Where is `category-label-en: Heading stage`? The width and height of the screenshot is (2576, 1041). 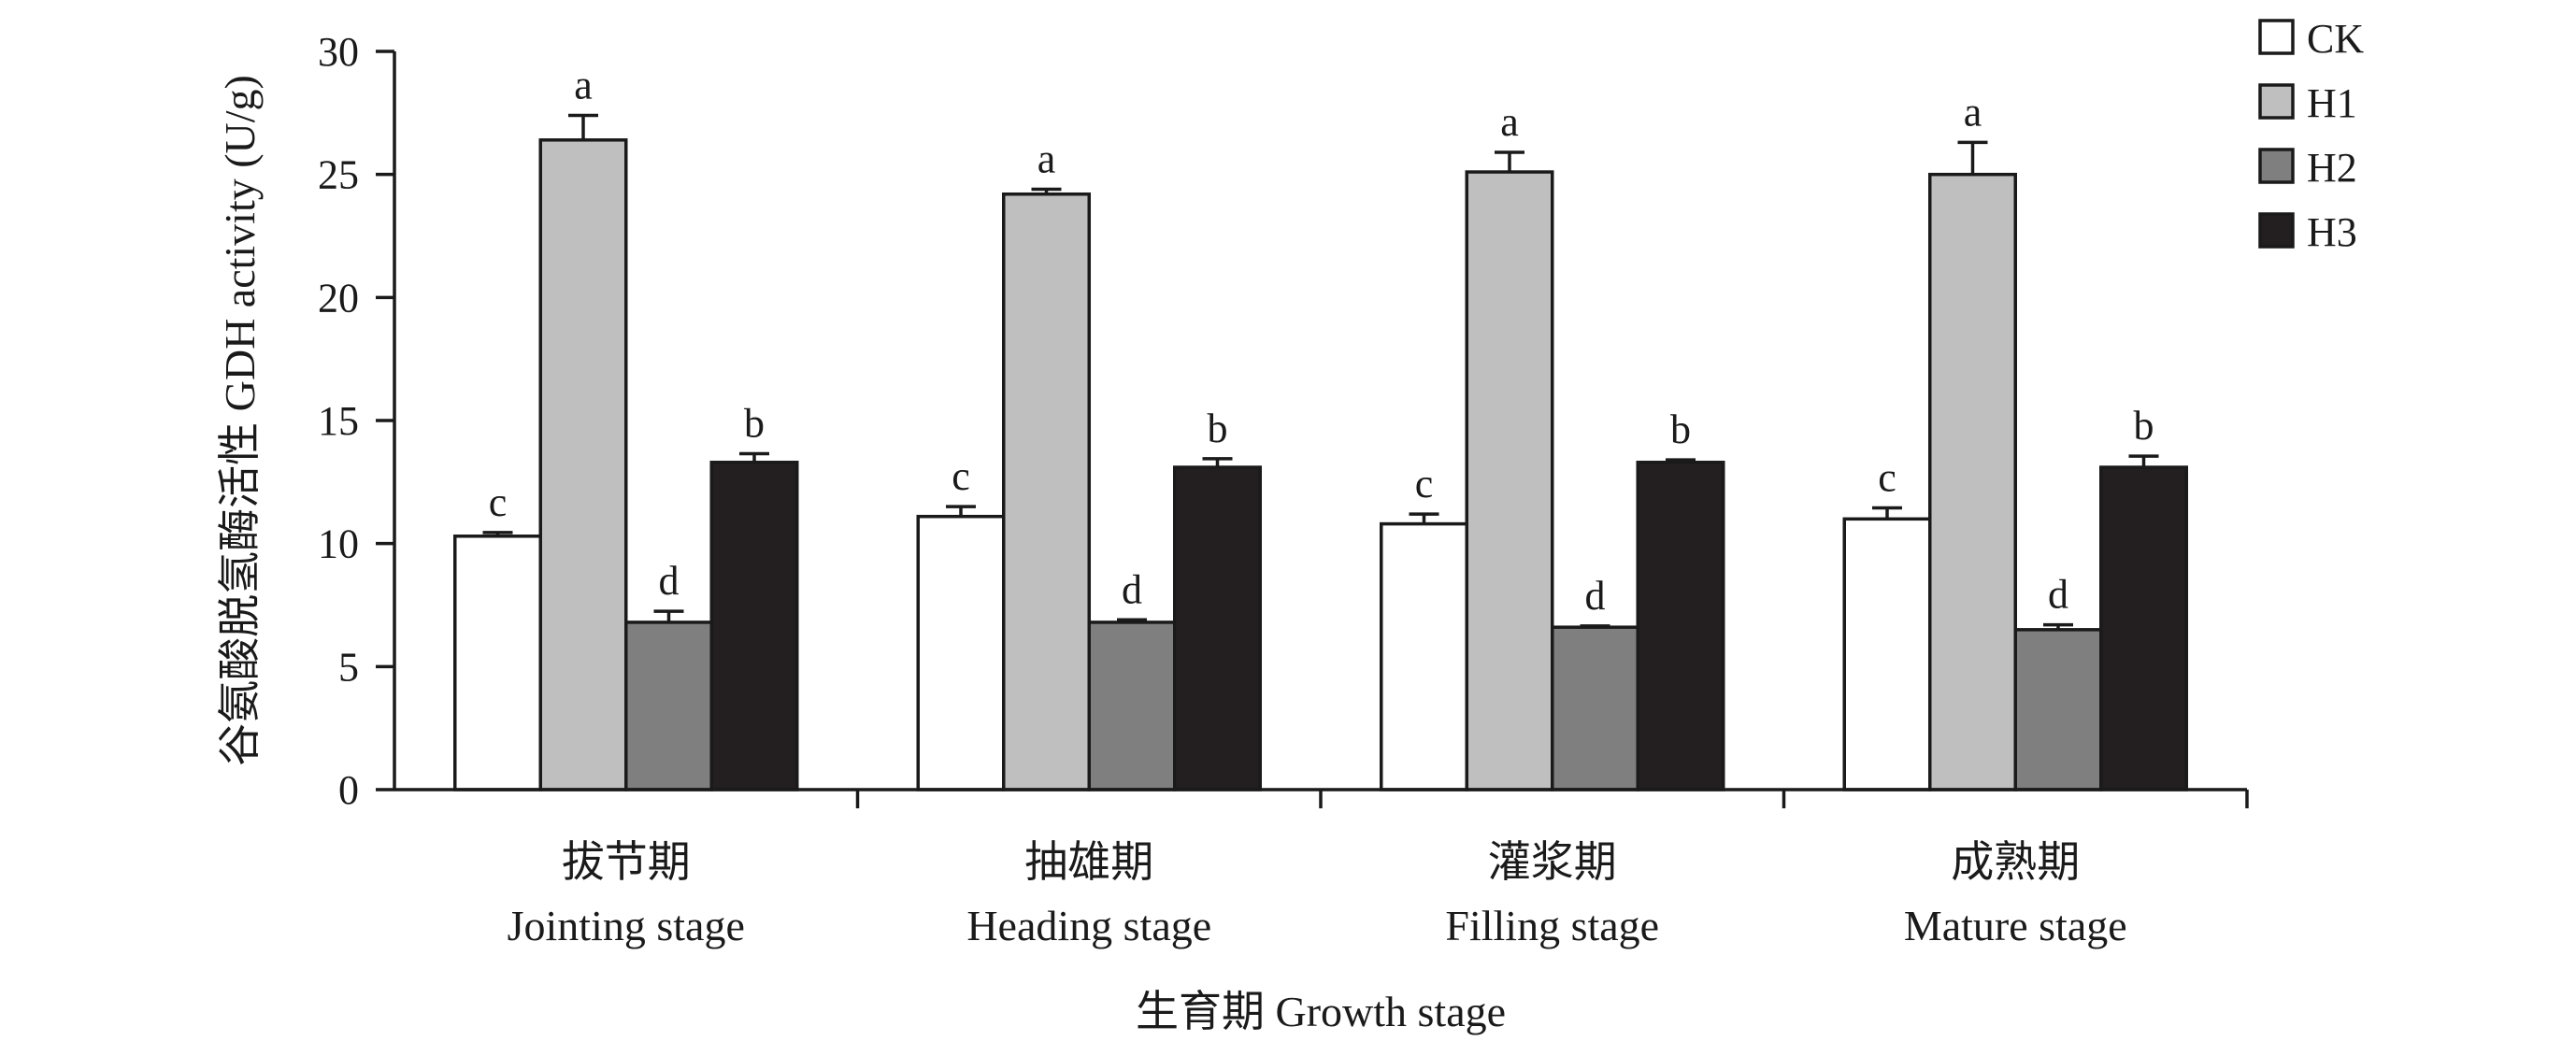
category-label-en: Heading stage is located at coordinates (1088, 926).